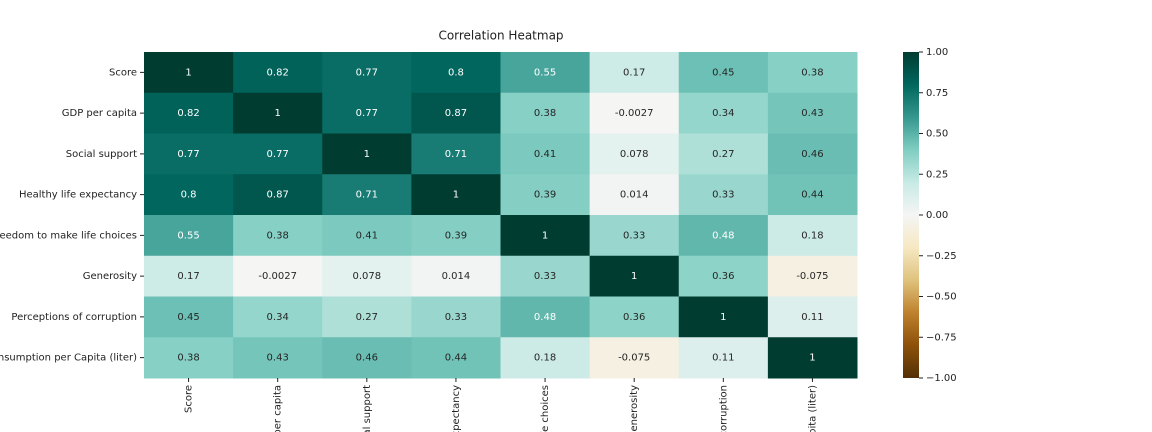  Describe the element at coordinates (634, 408) in the screenshot. I see `x-tick-label: Generosity` at that location.